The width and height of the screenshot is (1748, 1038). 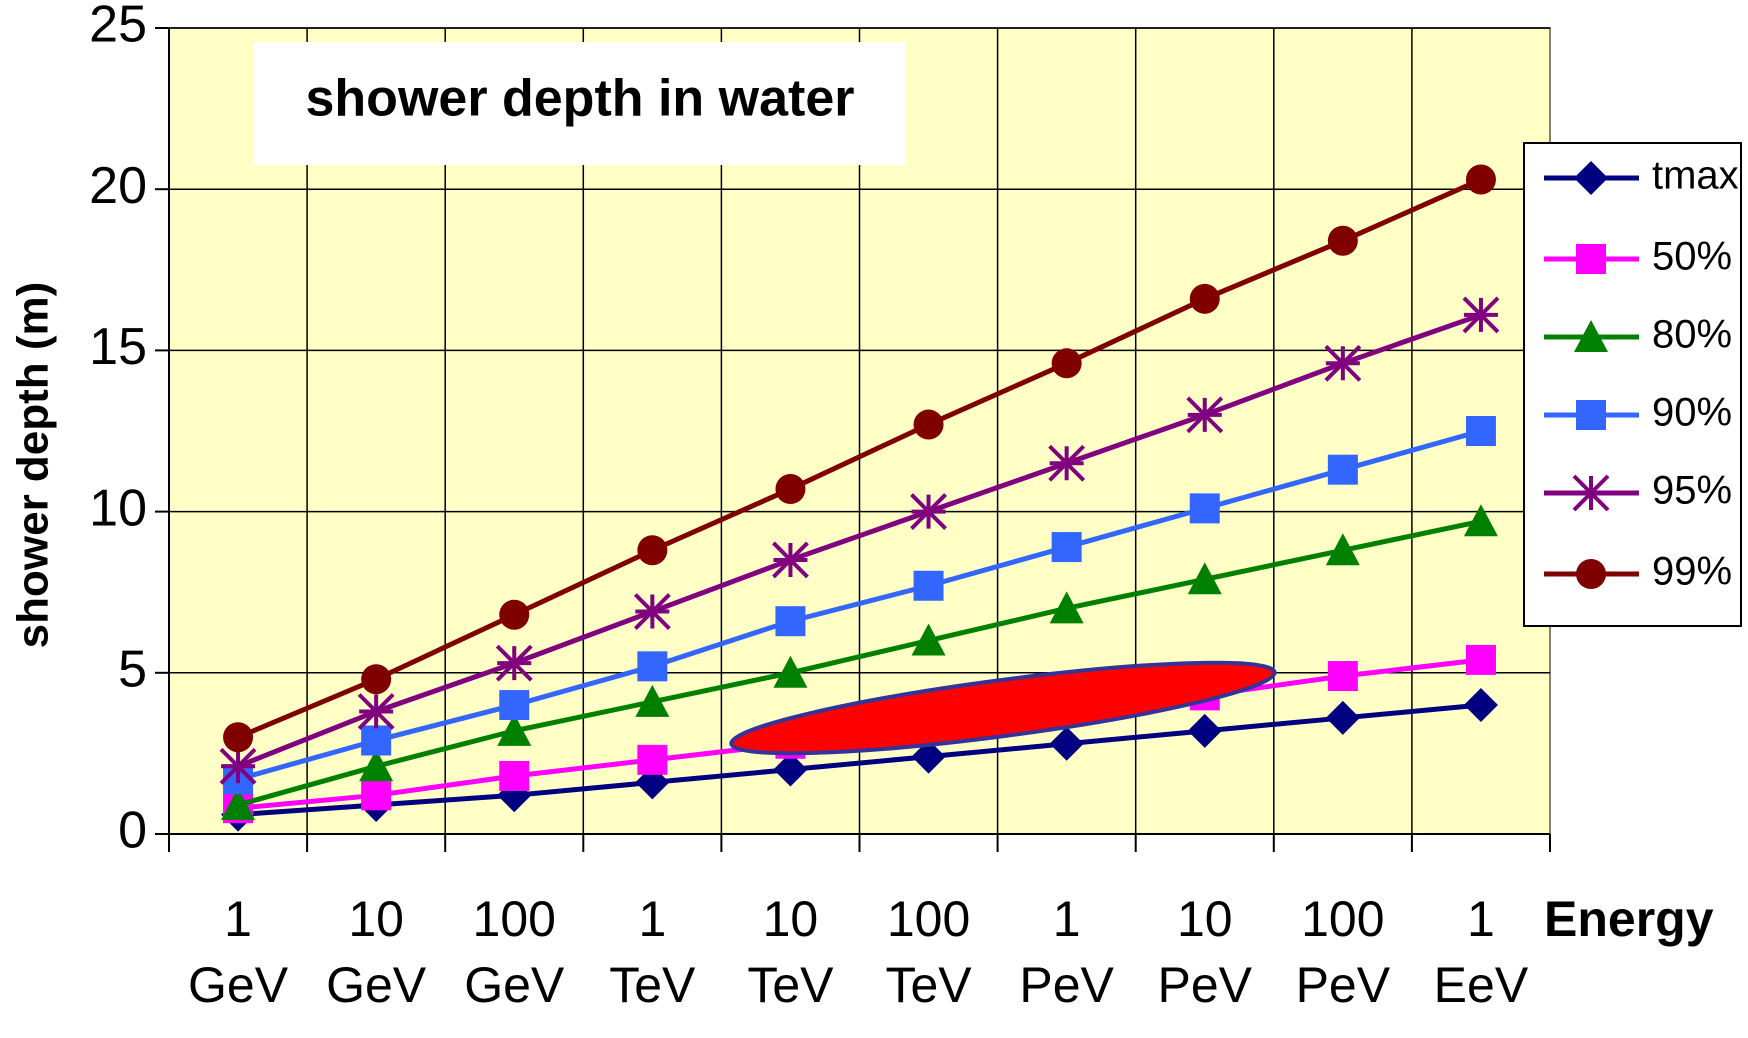 I want to click on x-tick-label: 1 PeV, so click(x=1066, y=952).